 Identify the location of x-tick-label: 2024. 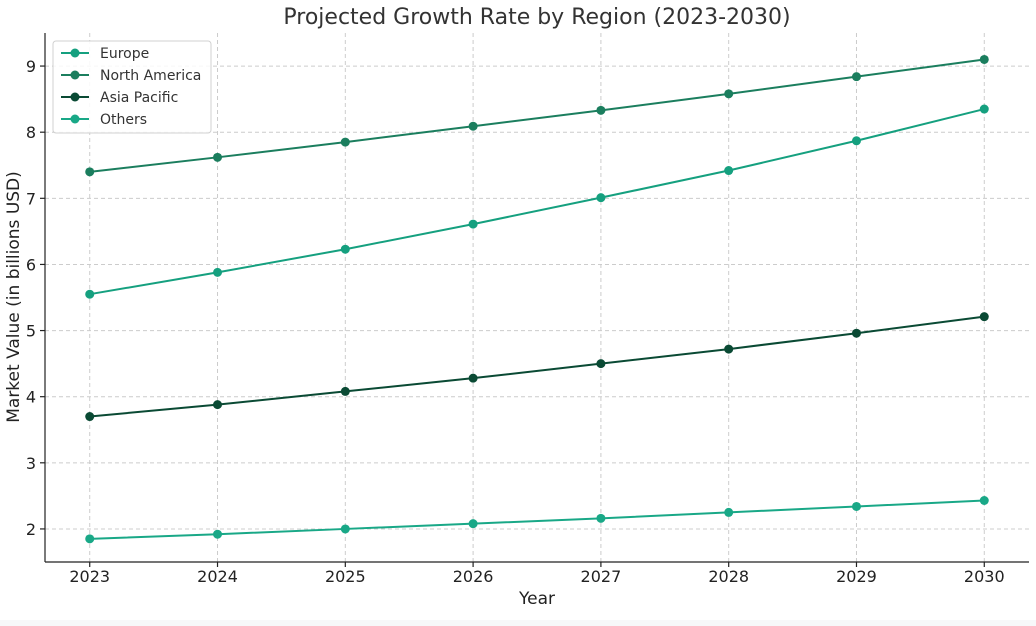
(217, 576).